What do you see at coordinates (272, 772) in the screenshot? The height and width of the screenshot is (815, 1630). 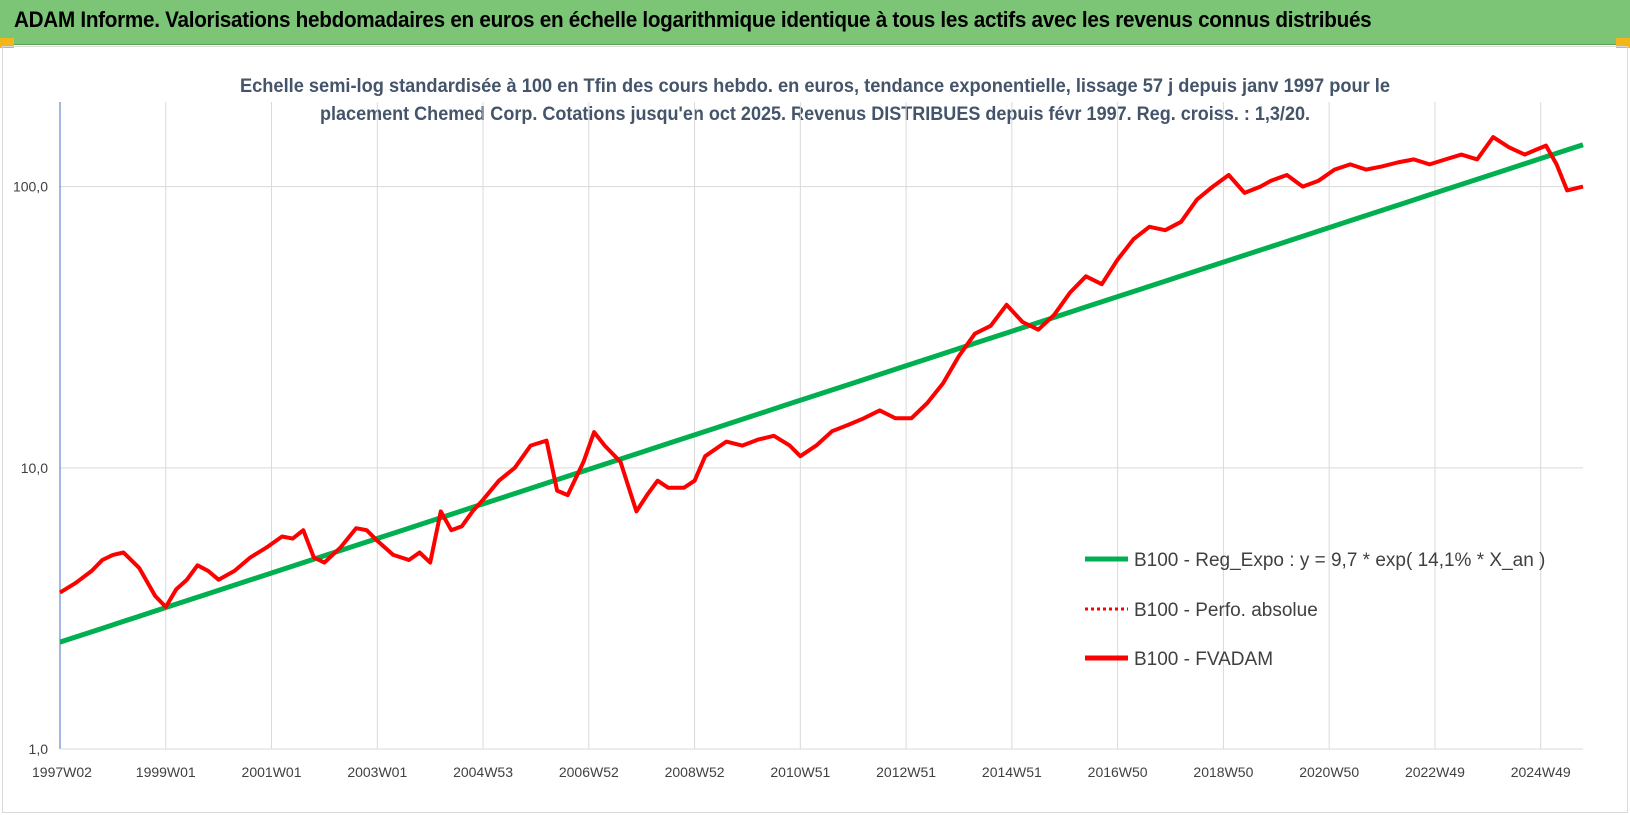 I see `x-tick-label: 2001W01` at bounding box center [272, 772].